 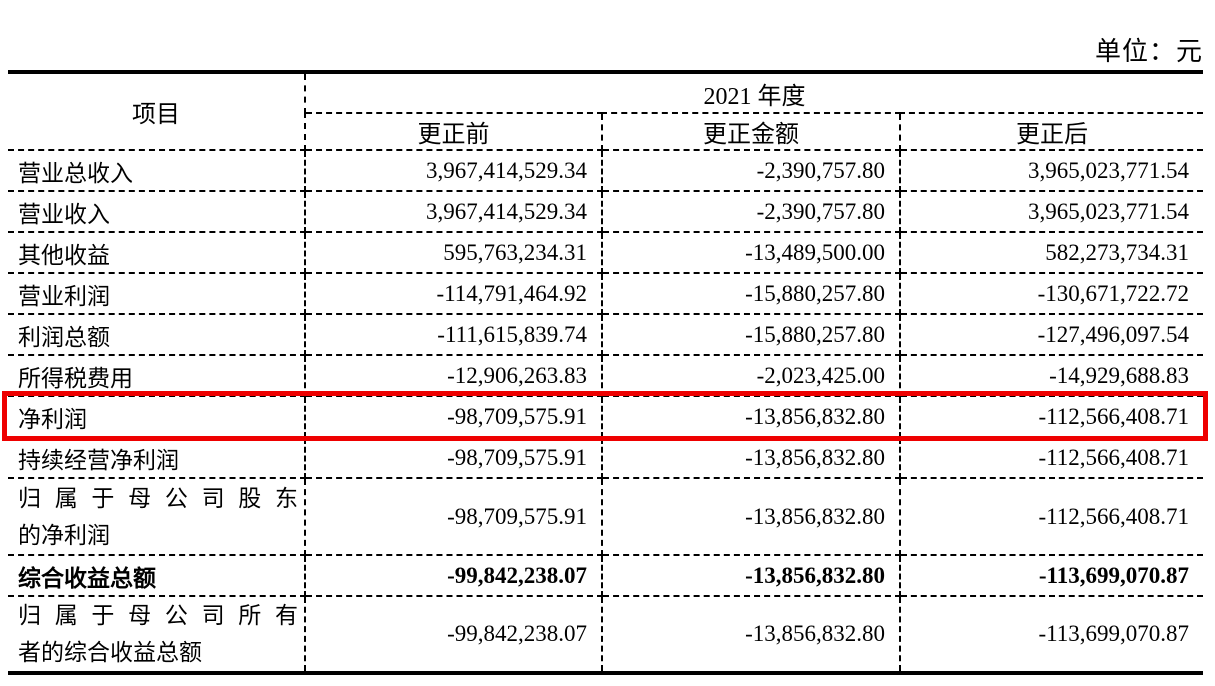 What do you see at coordinates (751, 131) in the screenshot?
I see `col-header-sub: 更正金额` at bounding box center [751, 131].